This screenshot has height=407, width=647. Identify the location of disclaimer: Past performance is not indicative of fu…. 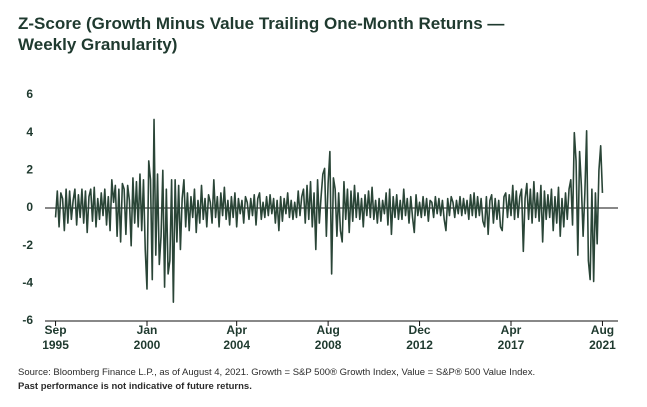
(135, 386).